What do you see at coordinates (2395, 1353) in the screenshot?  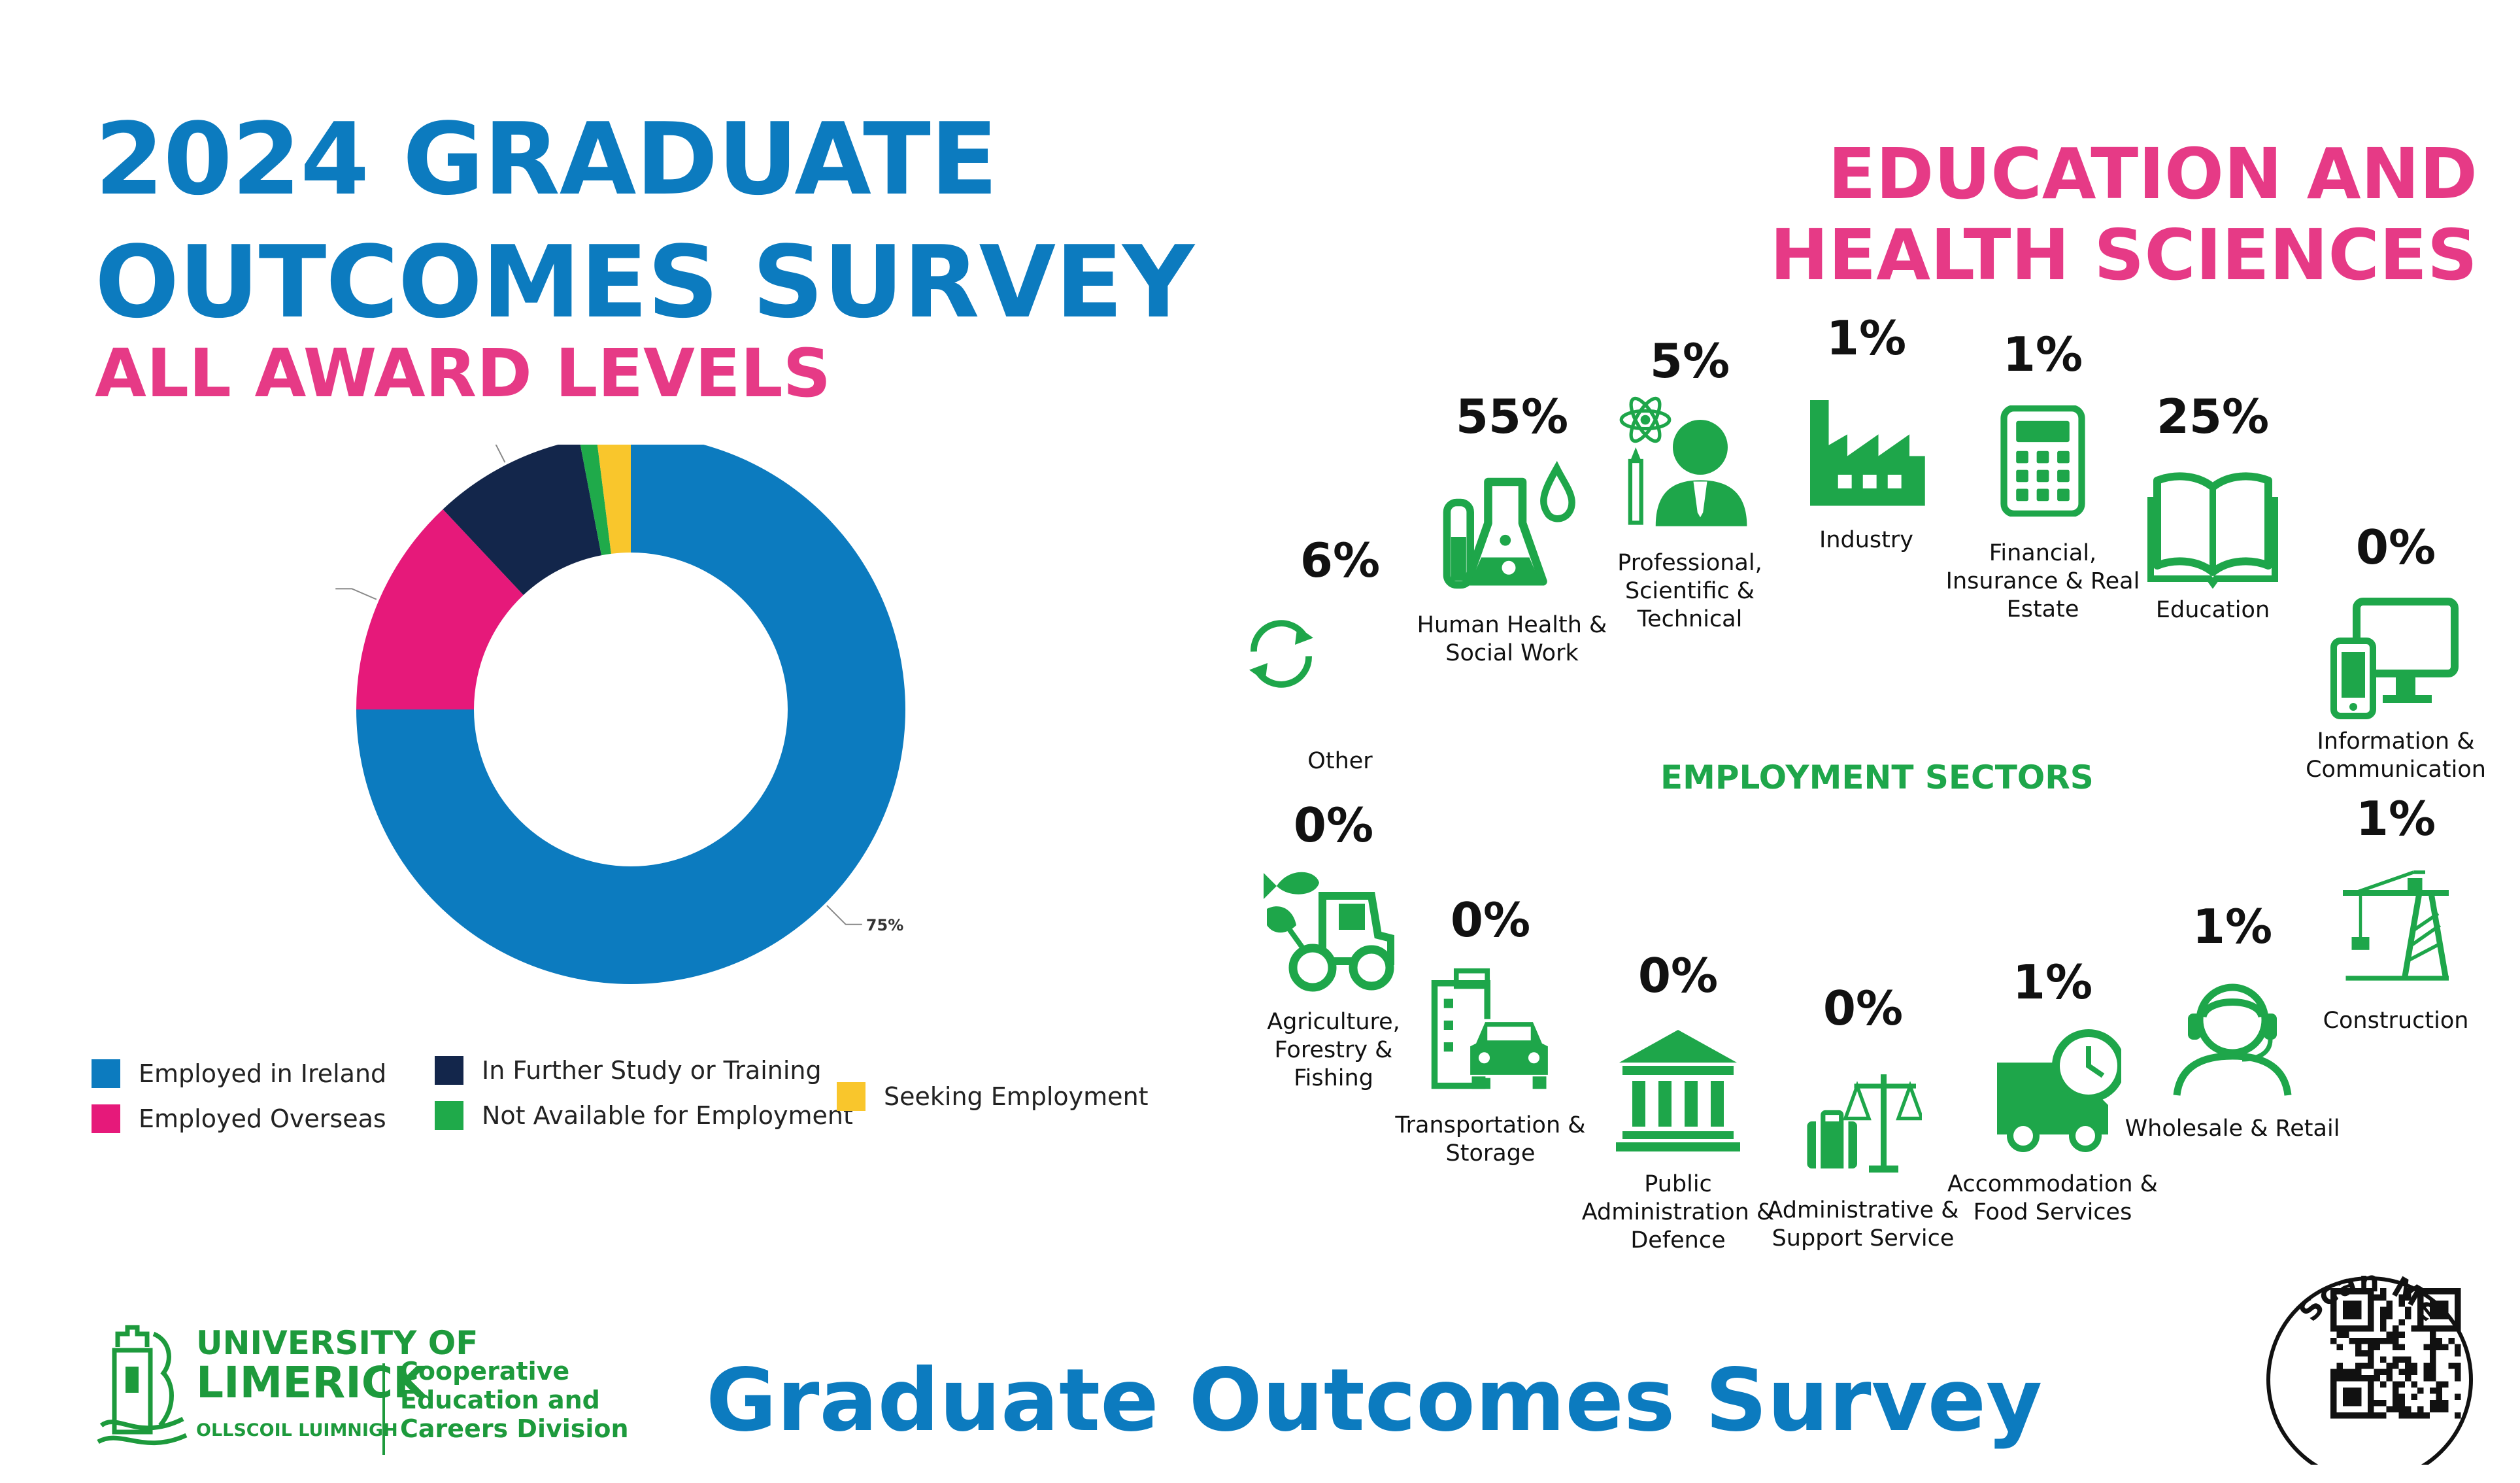 I see `qr-code-icon` at bounding box center [2395, 1353].